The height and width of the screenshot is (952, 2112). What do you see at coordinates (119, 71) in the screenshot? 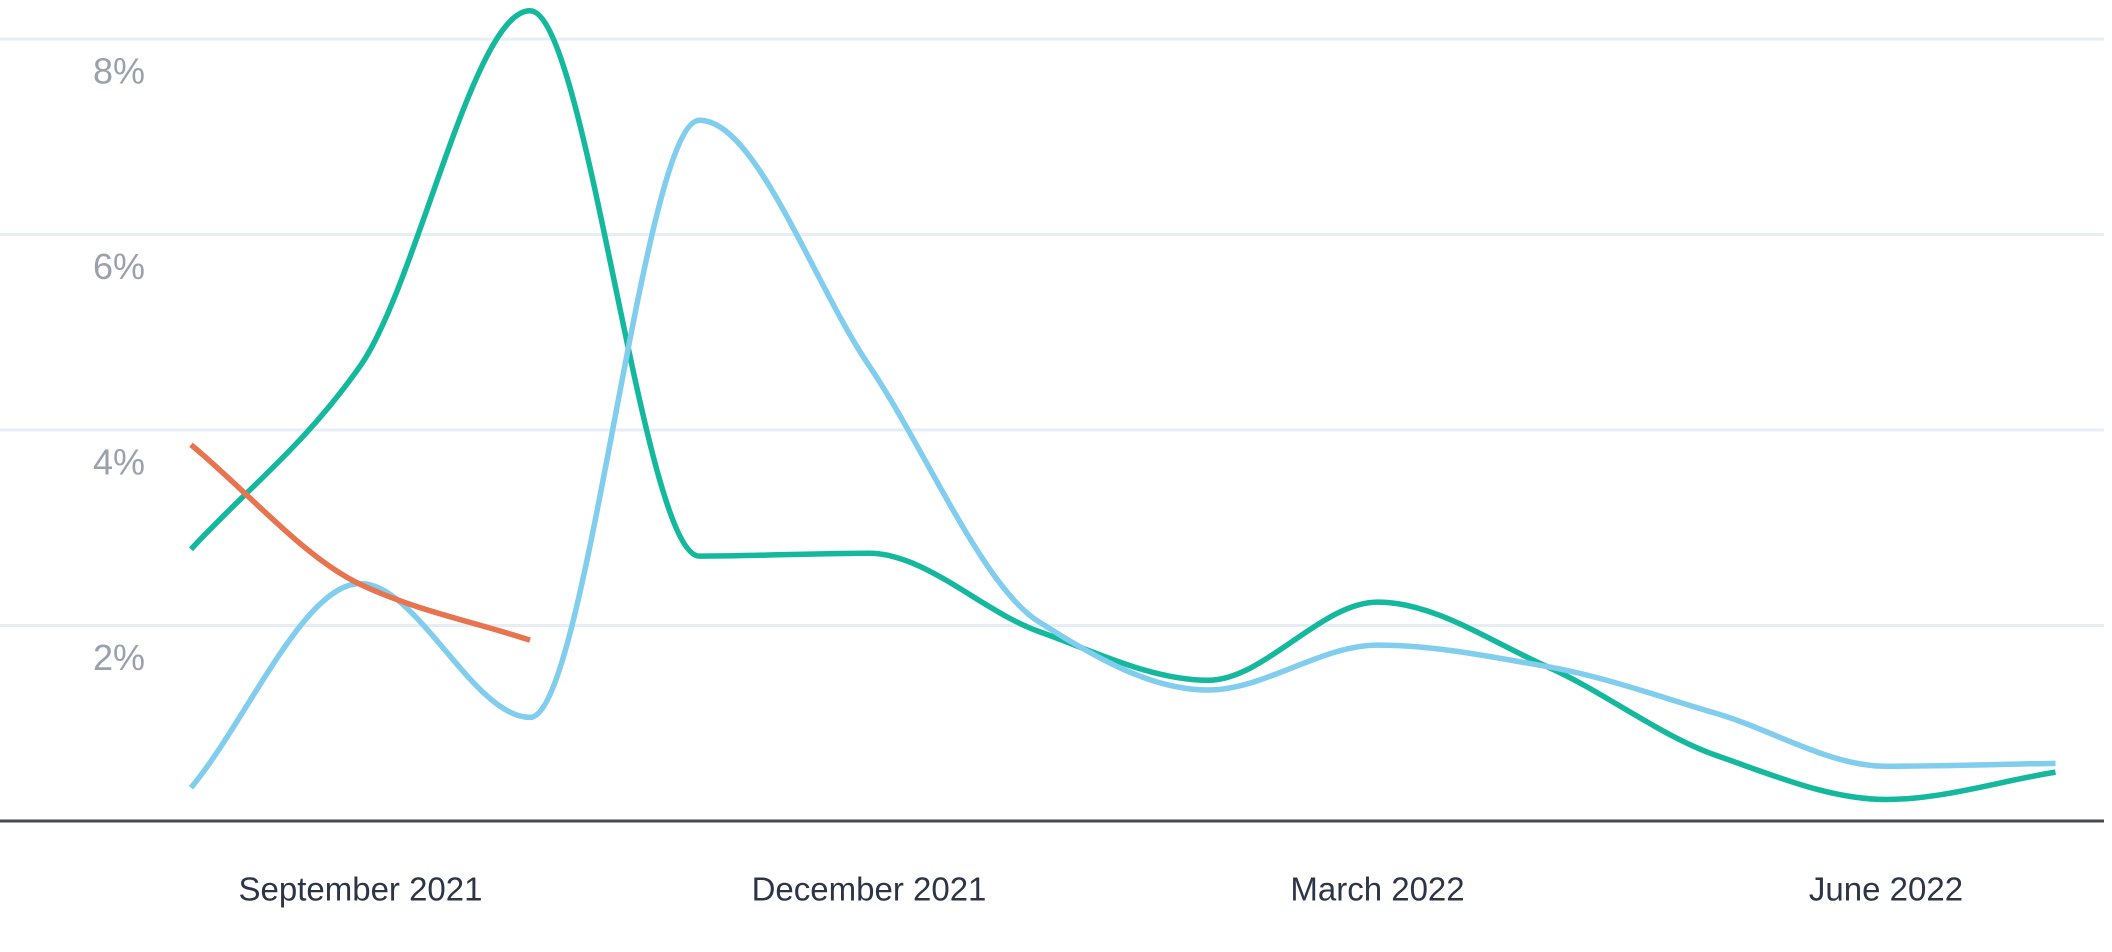
I see `y-tick-label: 8%` at bounding box center [119, 71].